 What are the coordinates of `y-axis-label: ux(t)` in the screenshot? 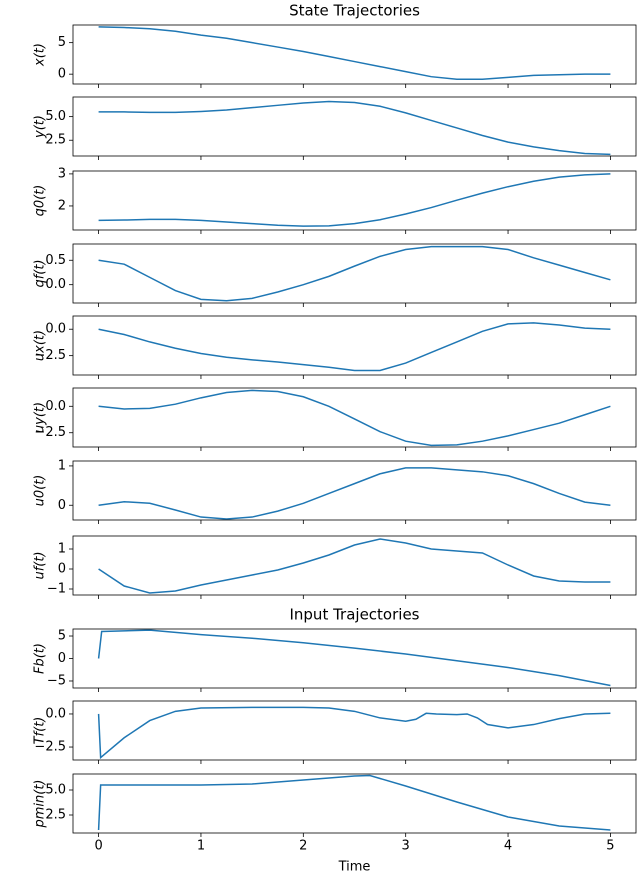 It's located at (40, 345).